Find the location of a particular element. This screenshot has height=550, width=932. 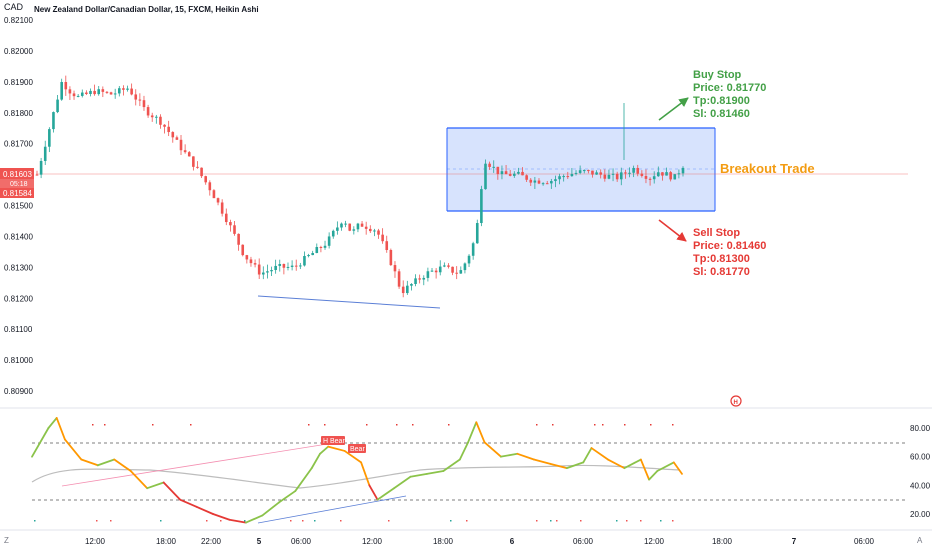

sell-stop-tp: Tp:0.81300 is located at coordinates (721, 259).